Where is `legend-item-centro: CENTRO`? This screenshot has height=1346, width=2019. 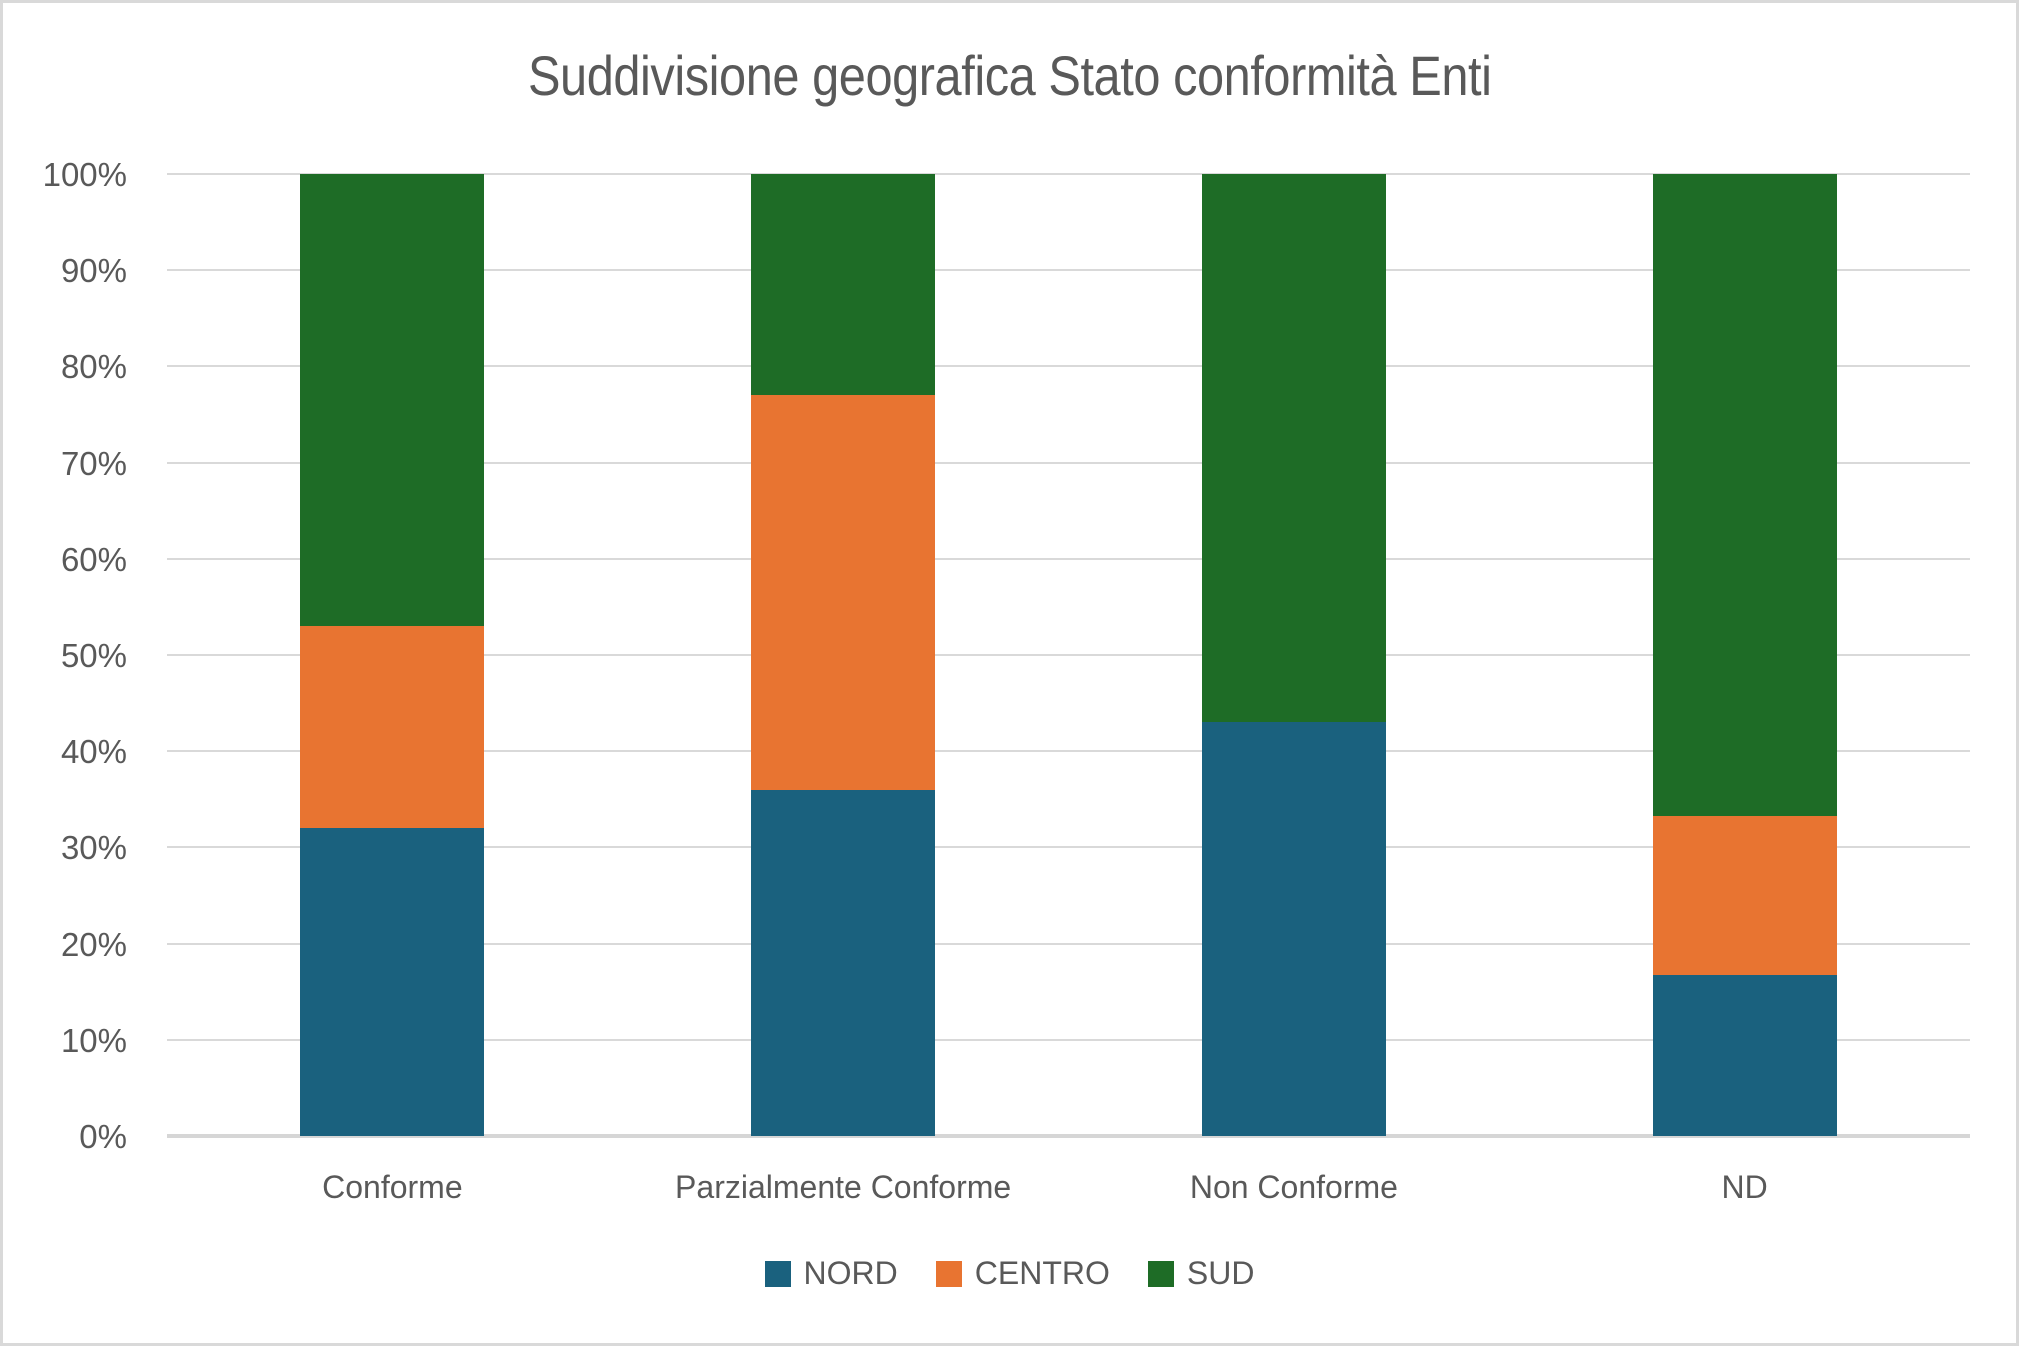 legend-item-centro: CENTRO is located at coordinates (1022, 1273).